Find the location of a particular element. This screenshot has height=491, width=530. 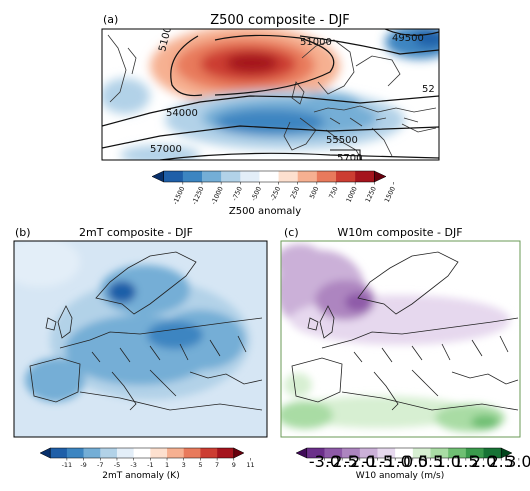

panel-b-title: 2mT composite - DJF is located at coordinates (136, 232).